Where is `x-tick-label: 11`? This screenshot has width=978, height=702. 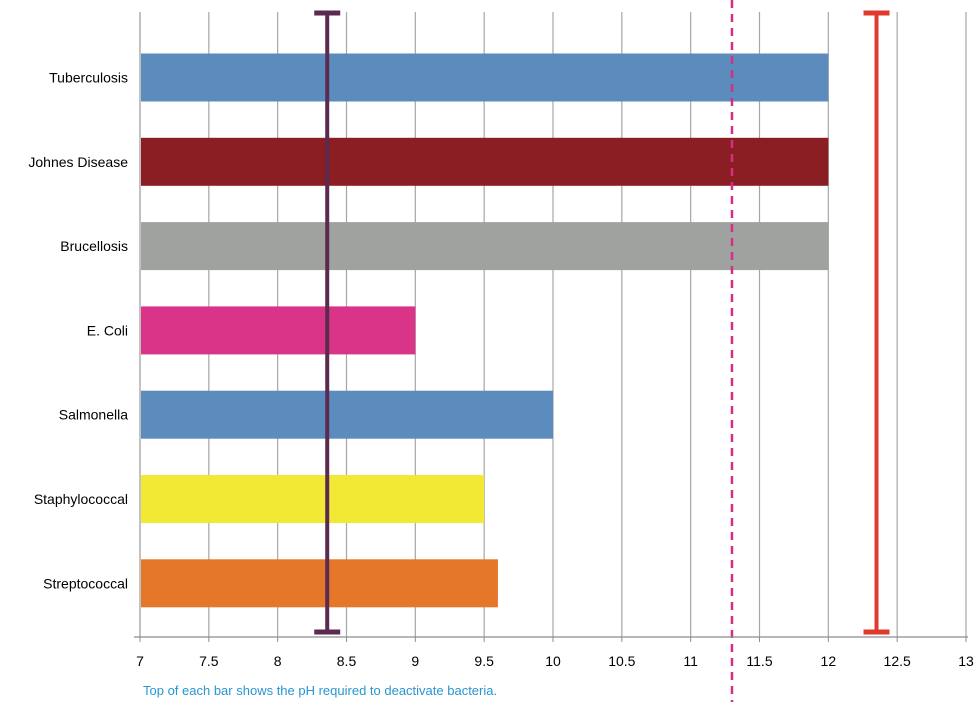
x-tick-label: 11 is located at coordinates (690, 661).